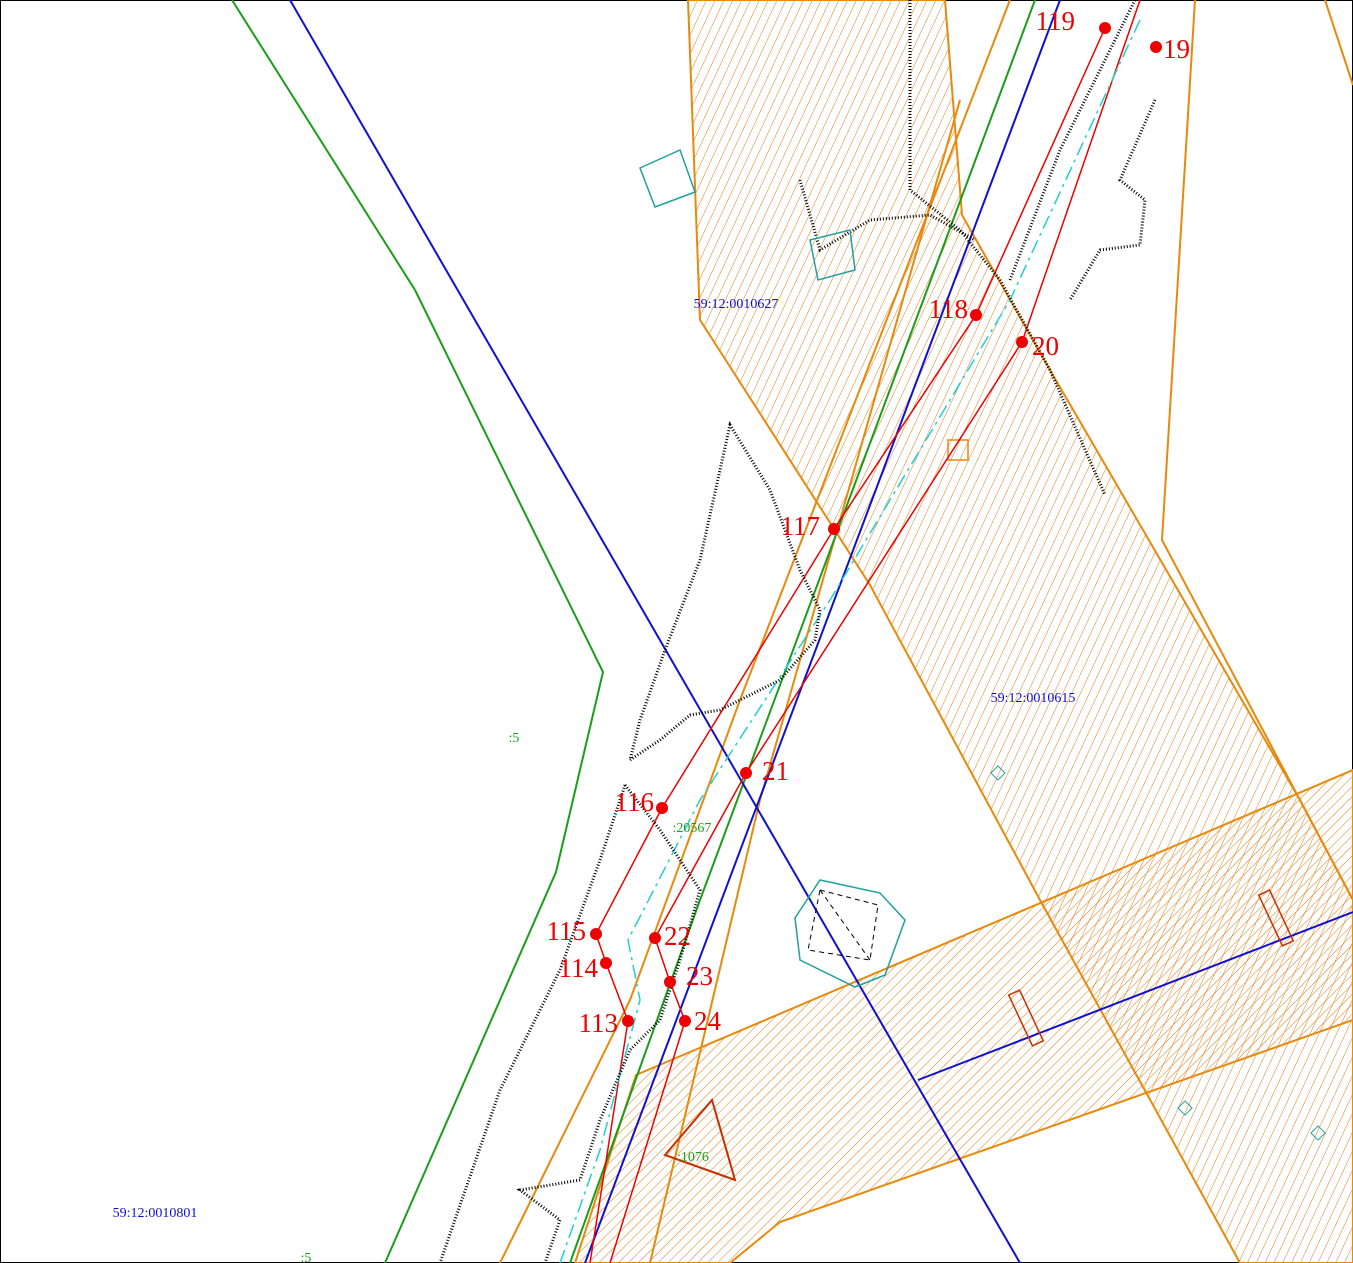  I want to click on point-label: 19, so click(1176, 49).